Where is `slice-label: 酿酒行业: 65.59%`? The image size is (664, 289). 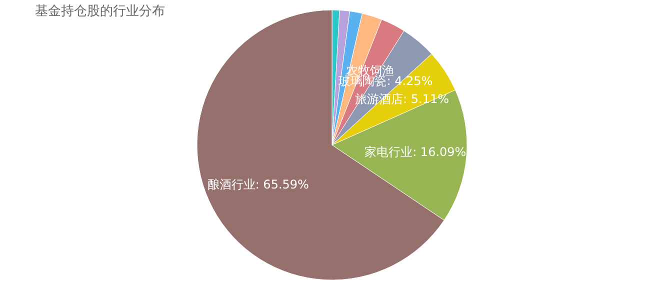 slice-label: 酿酒行业: 65.59% is located at coordinates (258, 184).